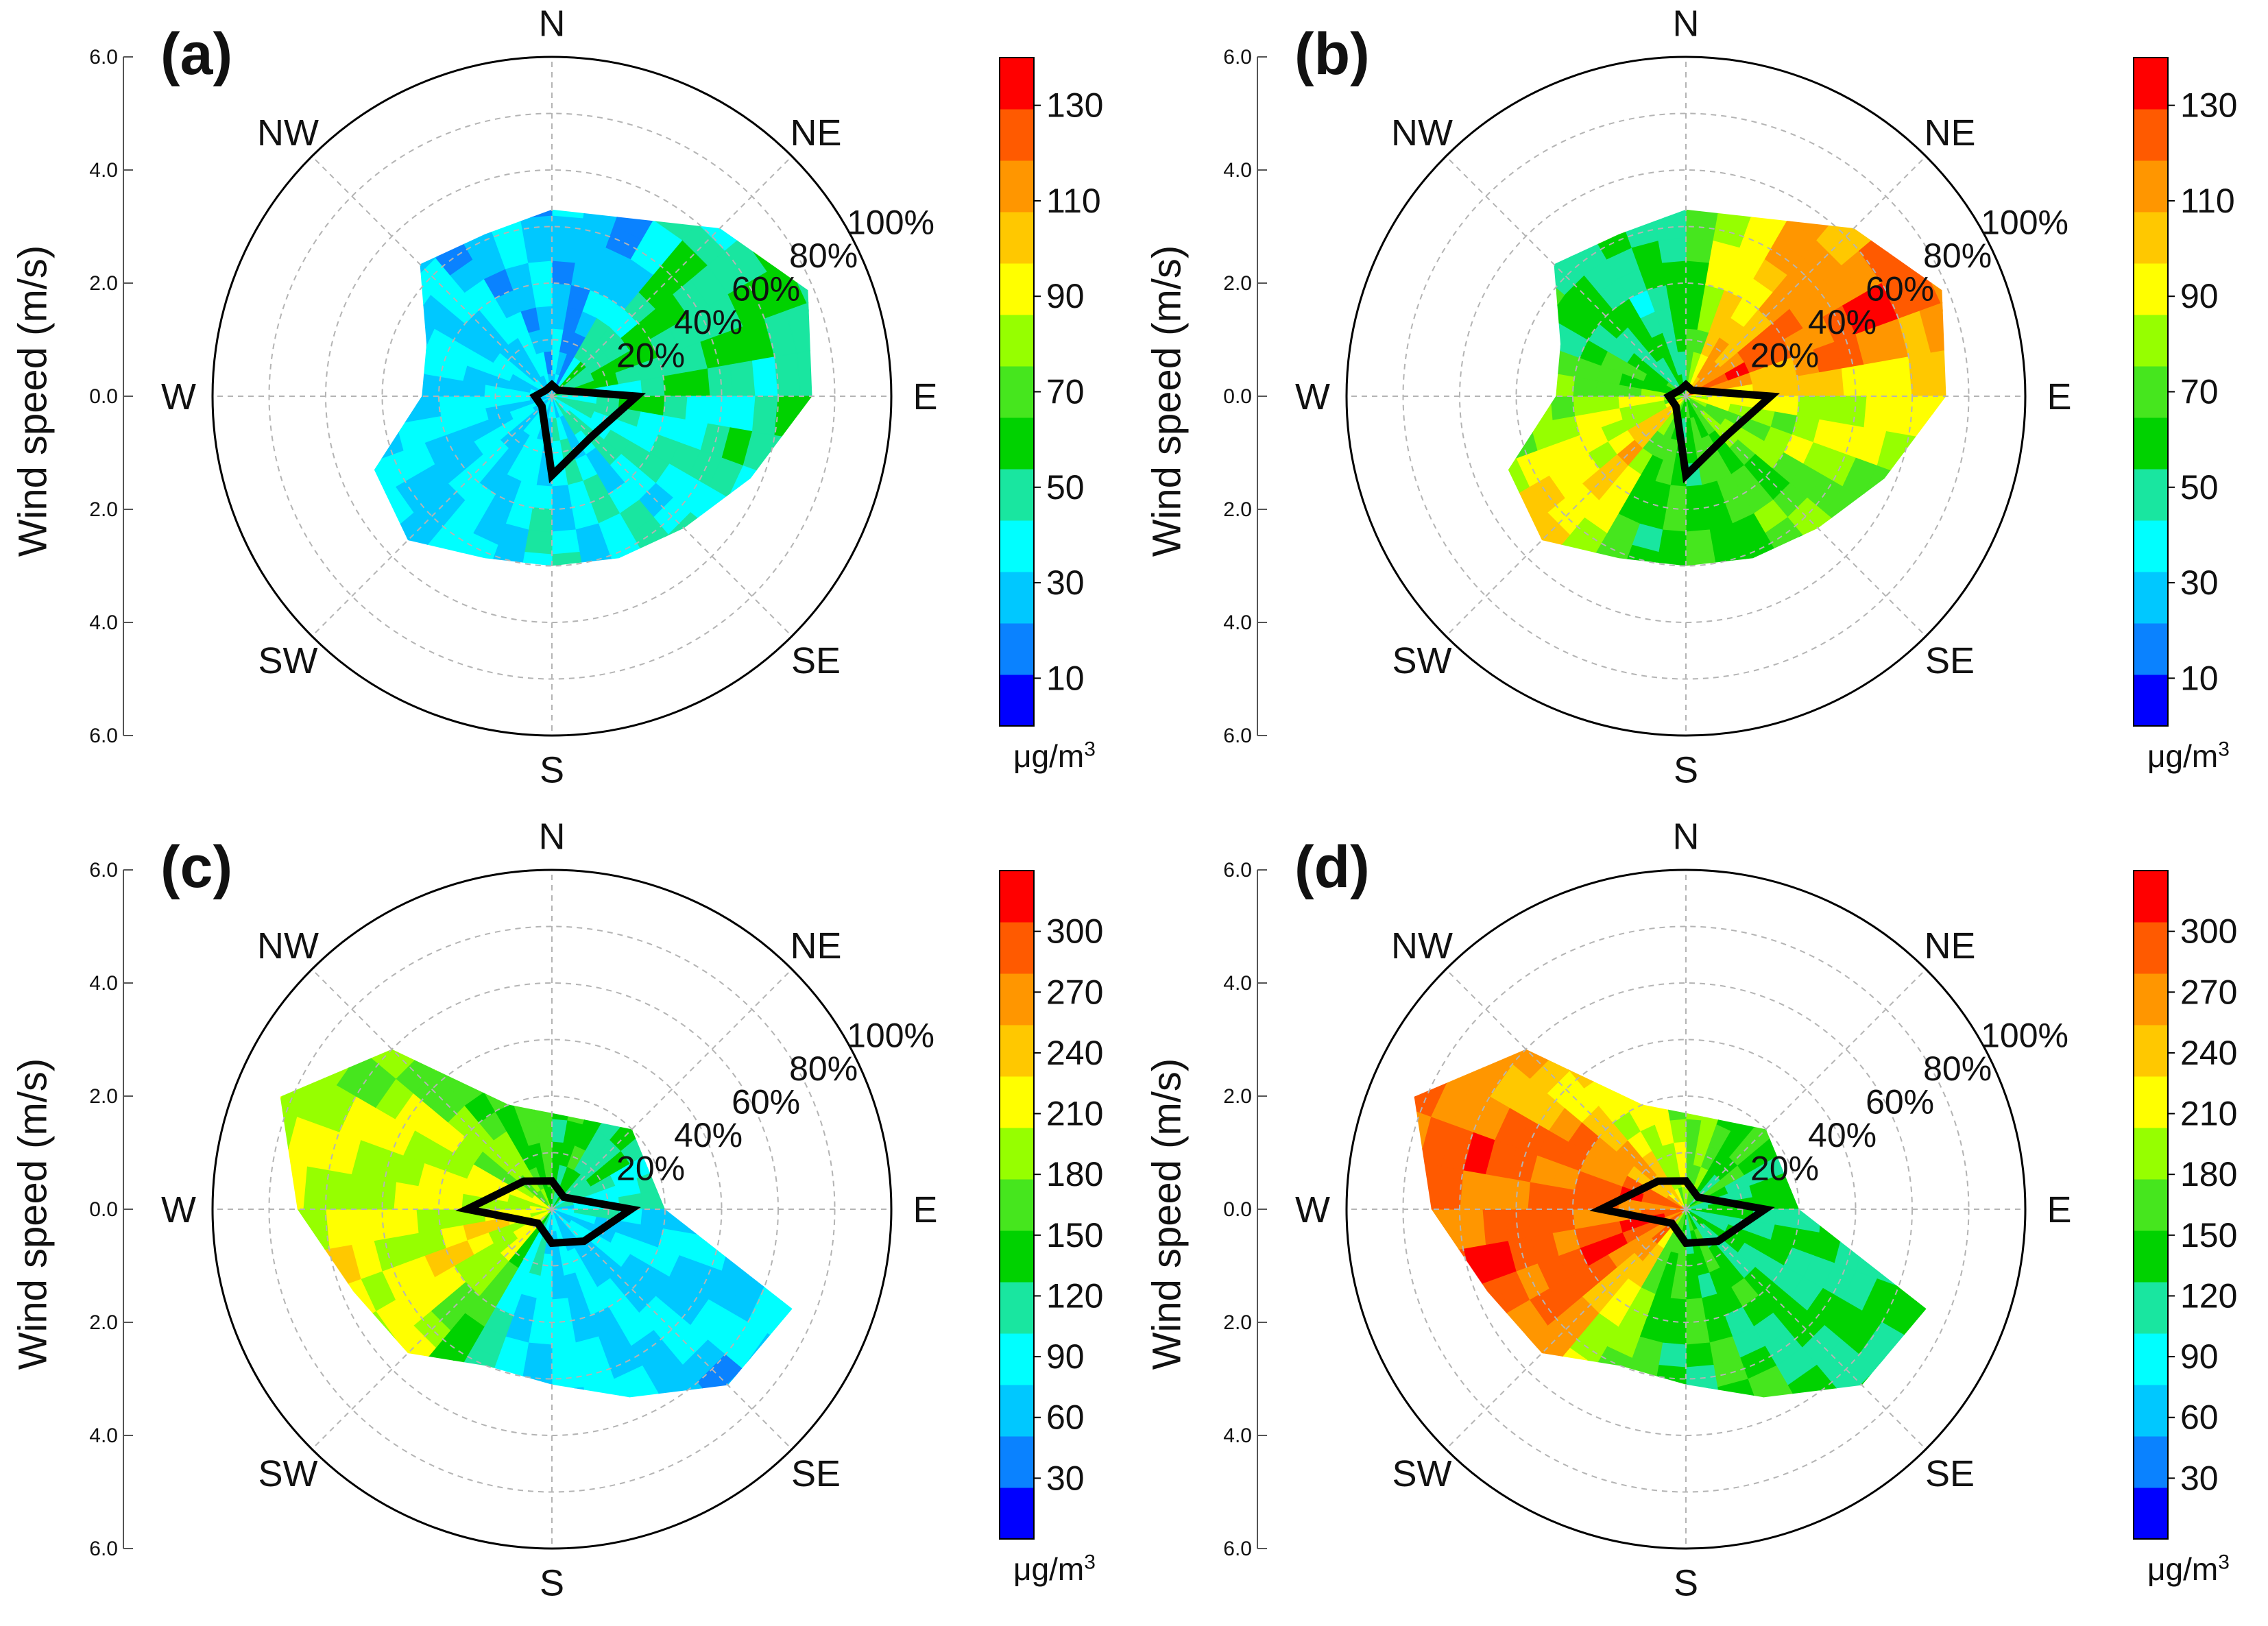 This screenshot has height=1626, width=2268. I want to click on colorbar-tick-label: 240, so click(1074, 1053).